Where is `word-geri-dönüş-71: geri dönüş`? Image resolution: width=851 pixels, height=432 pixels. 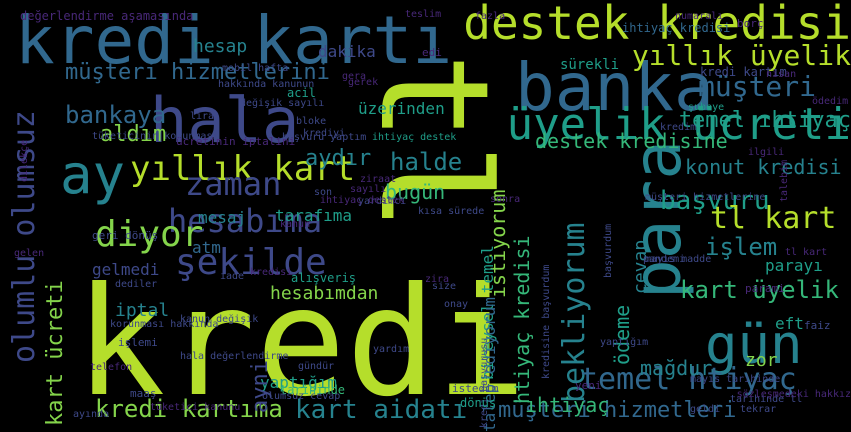 word-geri-dönüş-71: geri dönüş is located at coordinates (125, 235).